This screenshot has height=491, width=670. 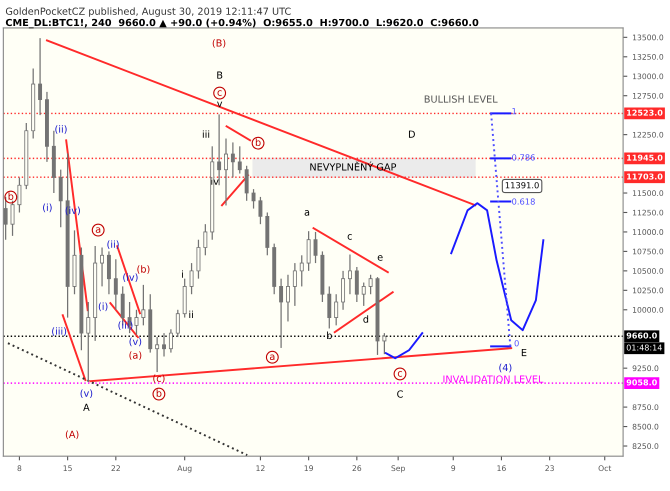 I want to click on text: 01:48:14, so click(x=644, y=347).